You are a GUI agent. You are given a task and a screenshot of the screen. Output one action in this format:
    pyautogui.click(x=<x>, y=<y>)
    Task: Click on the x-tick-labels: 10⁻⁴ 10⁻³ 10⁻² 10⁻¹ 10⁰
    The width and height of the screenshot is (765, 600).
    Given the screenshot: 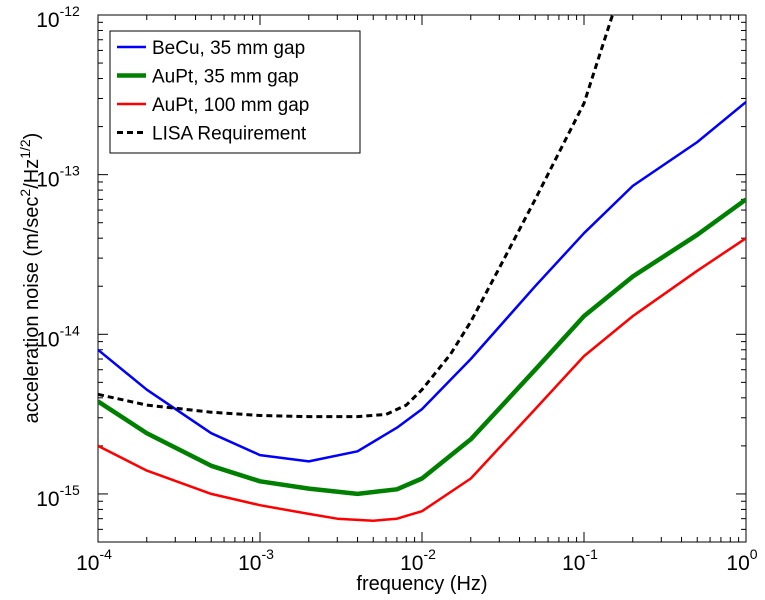 What is the action you would take?
    pyautogui.click(x=417, y=560)
    